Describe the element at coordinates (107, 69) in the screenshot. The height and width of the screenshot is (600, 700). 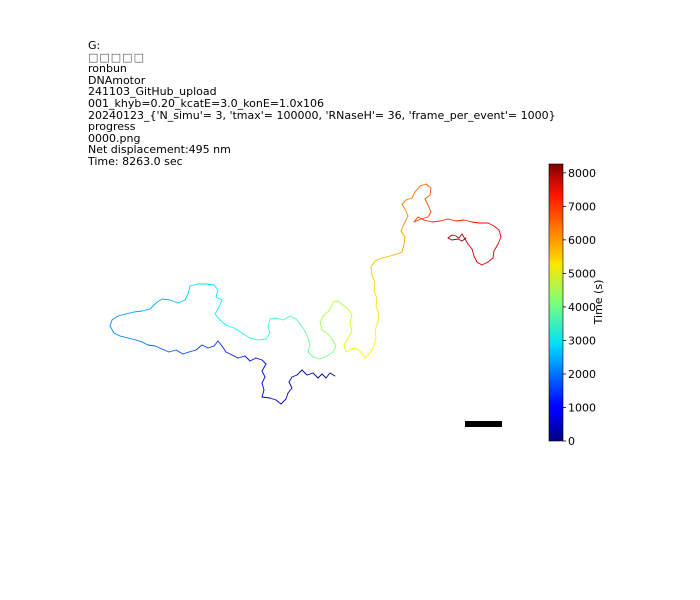
I see `header-line-folder-ronbun: ronbun` at that location.